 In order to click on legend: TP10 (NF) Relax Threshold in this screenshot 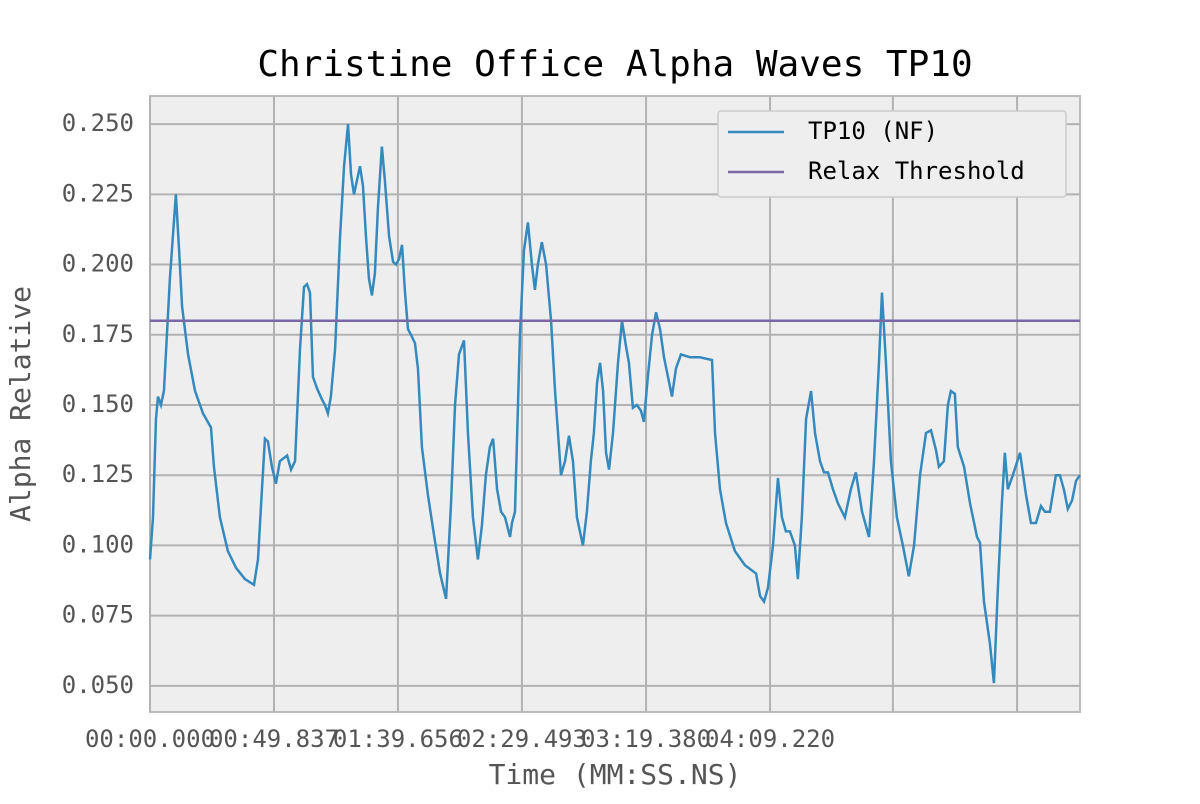, I will do `click(892, 154)`.